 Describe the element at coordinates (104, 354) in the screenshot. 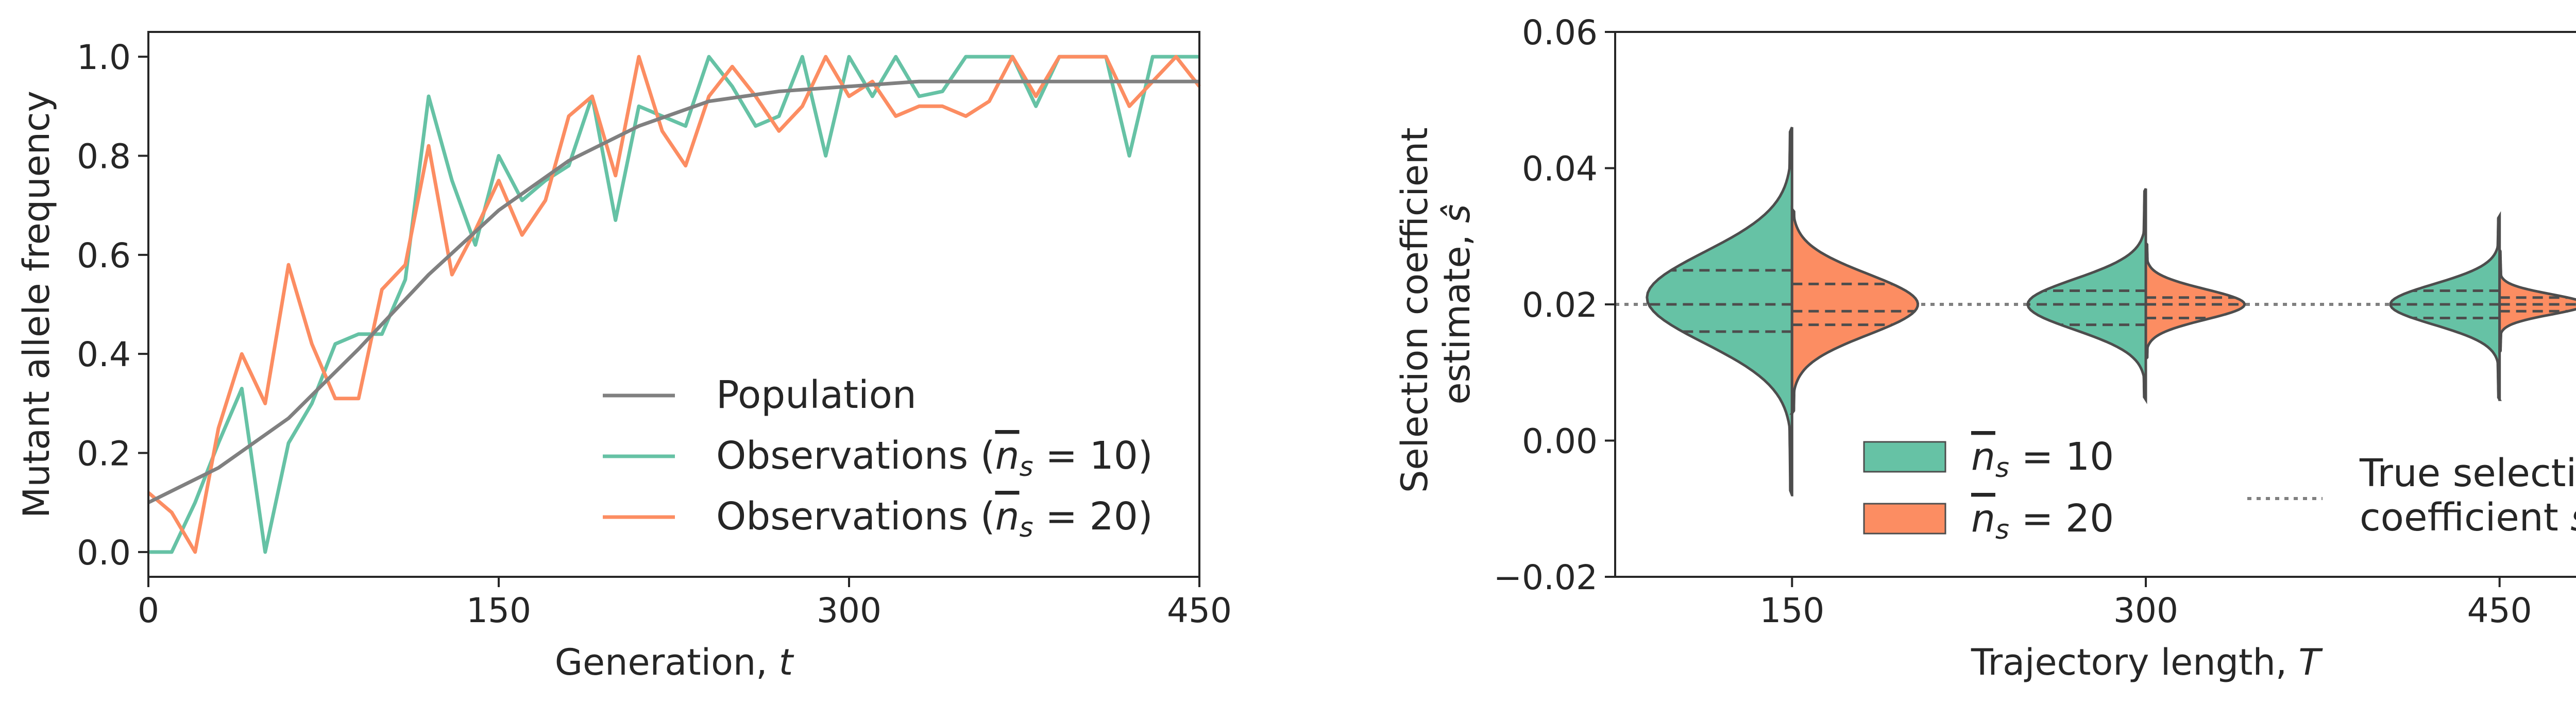

I see `y-tick-label: 0.4` at that location.